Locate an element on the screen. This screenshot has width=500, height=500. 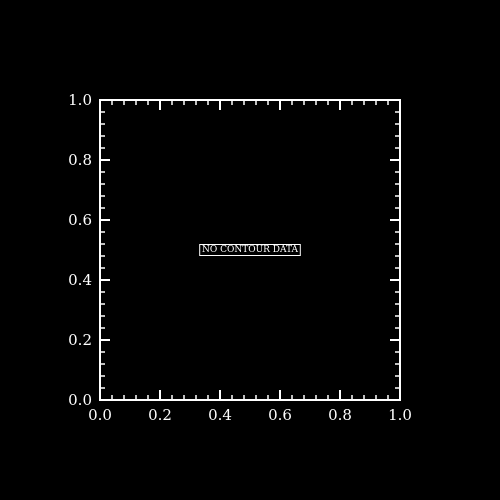
x-tick-label: 0.6 is located at coordinates (280, 415).